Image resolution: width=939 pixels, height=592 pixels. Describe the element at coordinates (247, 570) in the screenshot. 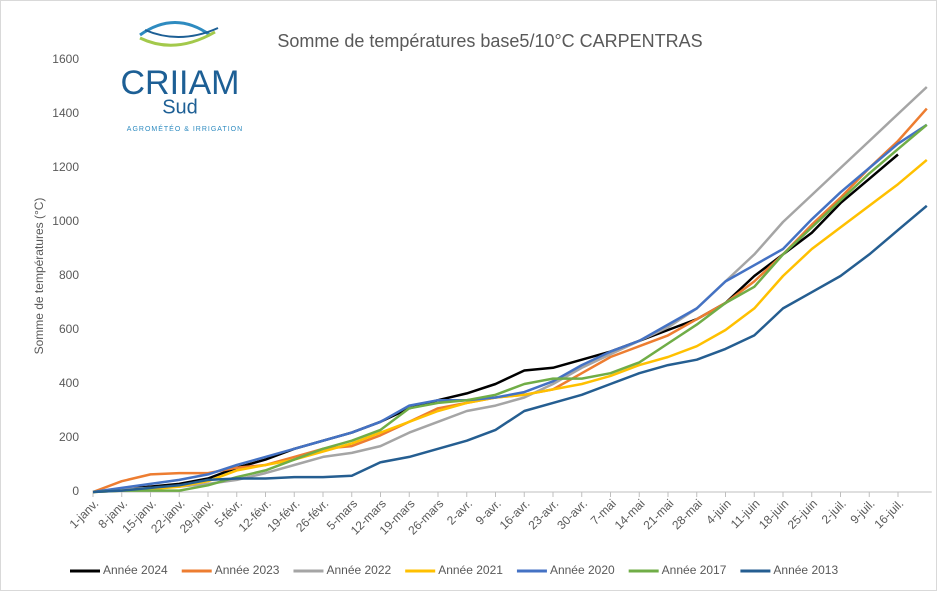

I see `legend-label: Année 2023` at that location.